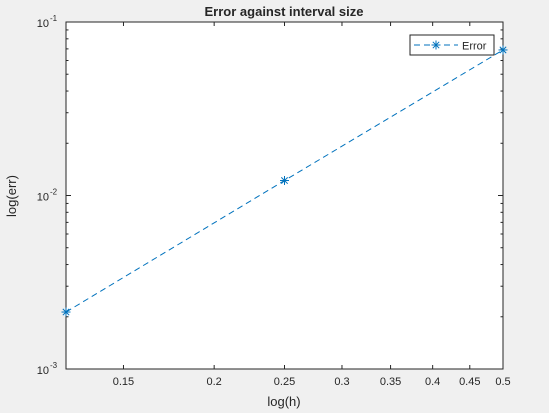 This screenshot has height=413, width=549. I want to click on x-tick-label: 0.15, so click(123, 382).